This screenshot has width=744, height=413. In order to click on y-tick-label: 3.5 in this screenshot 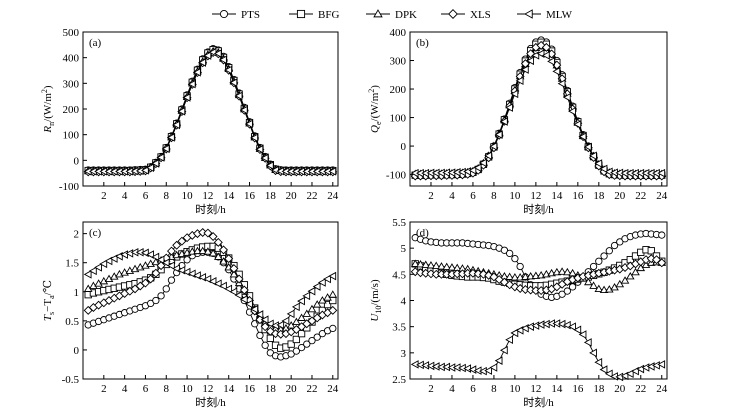, I will do `click(399, 328)`.